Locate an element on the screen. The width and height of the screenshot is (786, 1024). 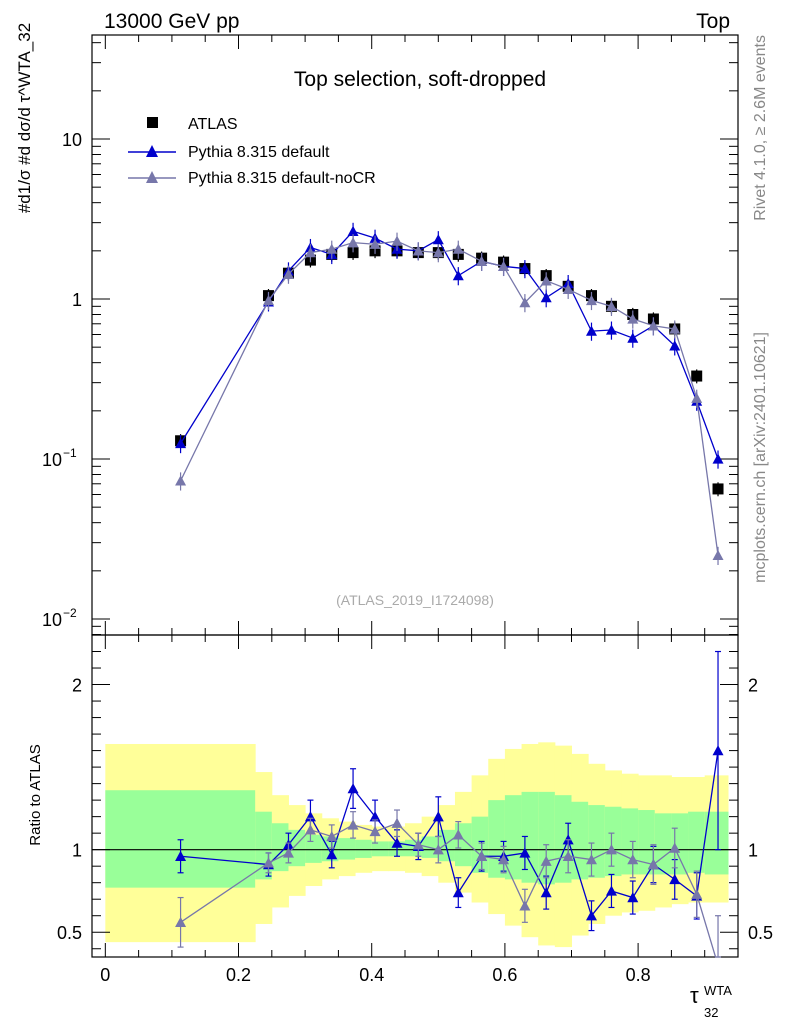
legend-label-default: Pythia 8.315 default is located at coordinates (259, 152).